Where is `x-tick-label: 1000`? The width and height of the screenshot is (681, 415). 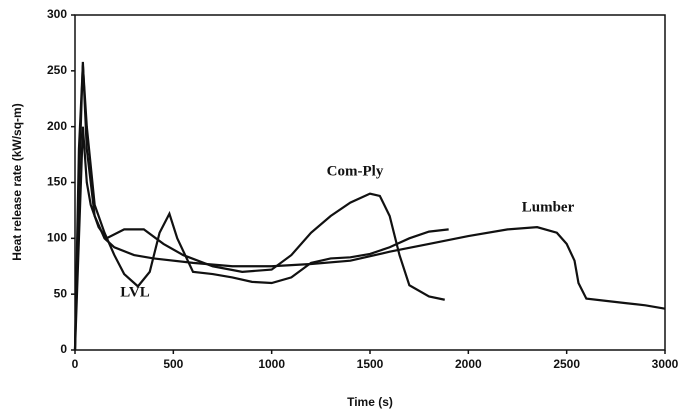 x-tick-label: 1000 is located at coordinates (271, 364).